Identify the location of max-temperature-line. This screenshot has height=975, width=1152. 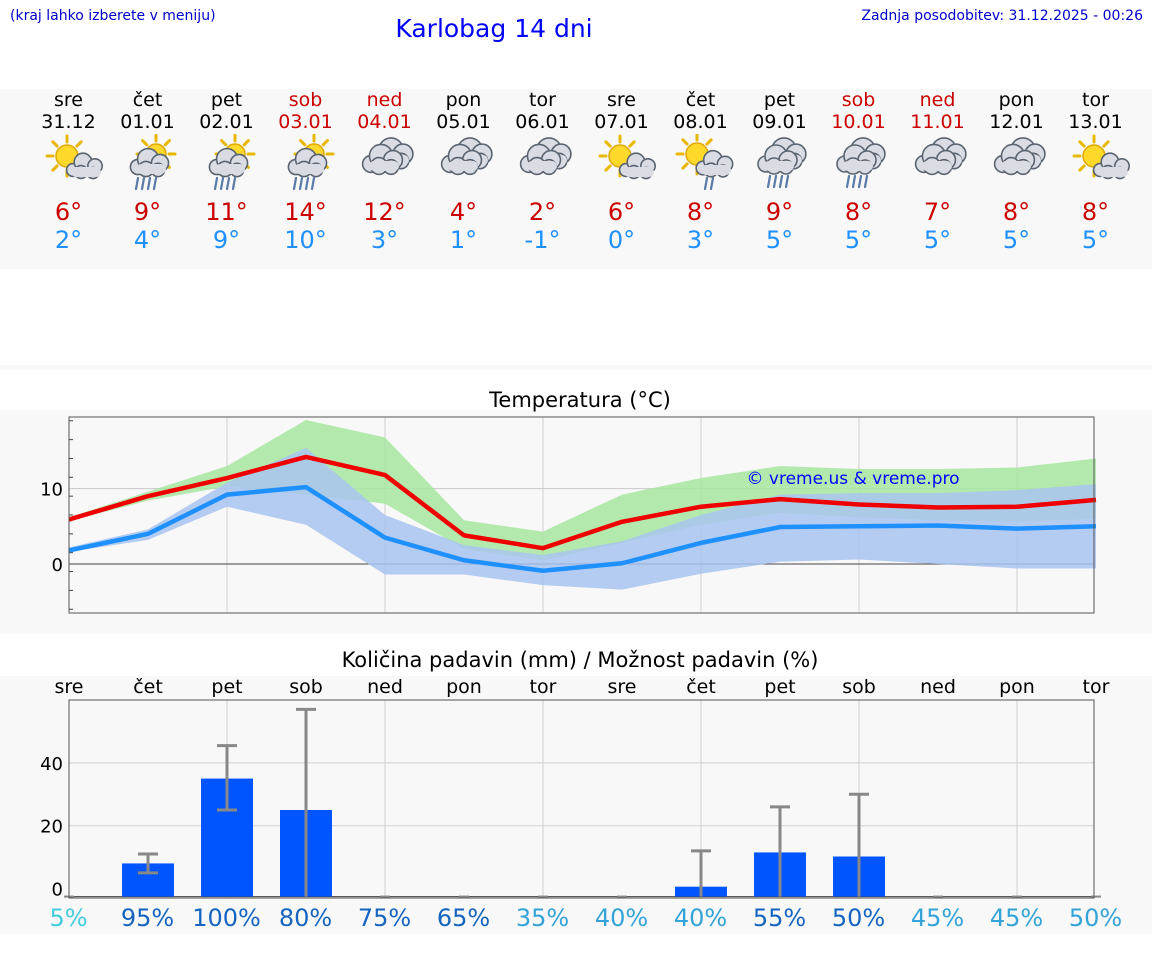
(582, 502).